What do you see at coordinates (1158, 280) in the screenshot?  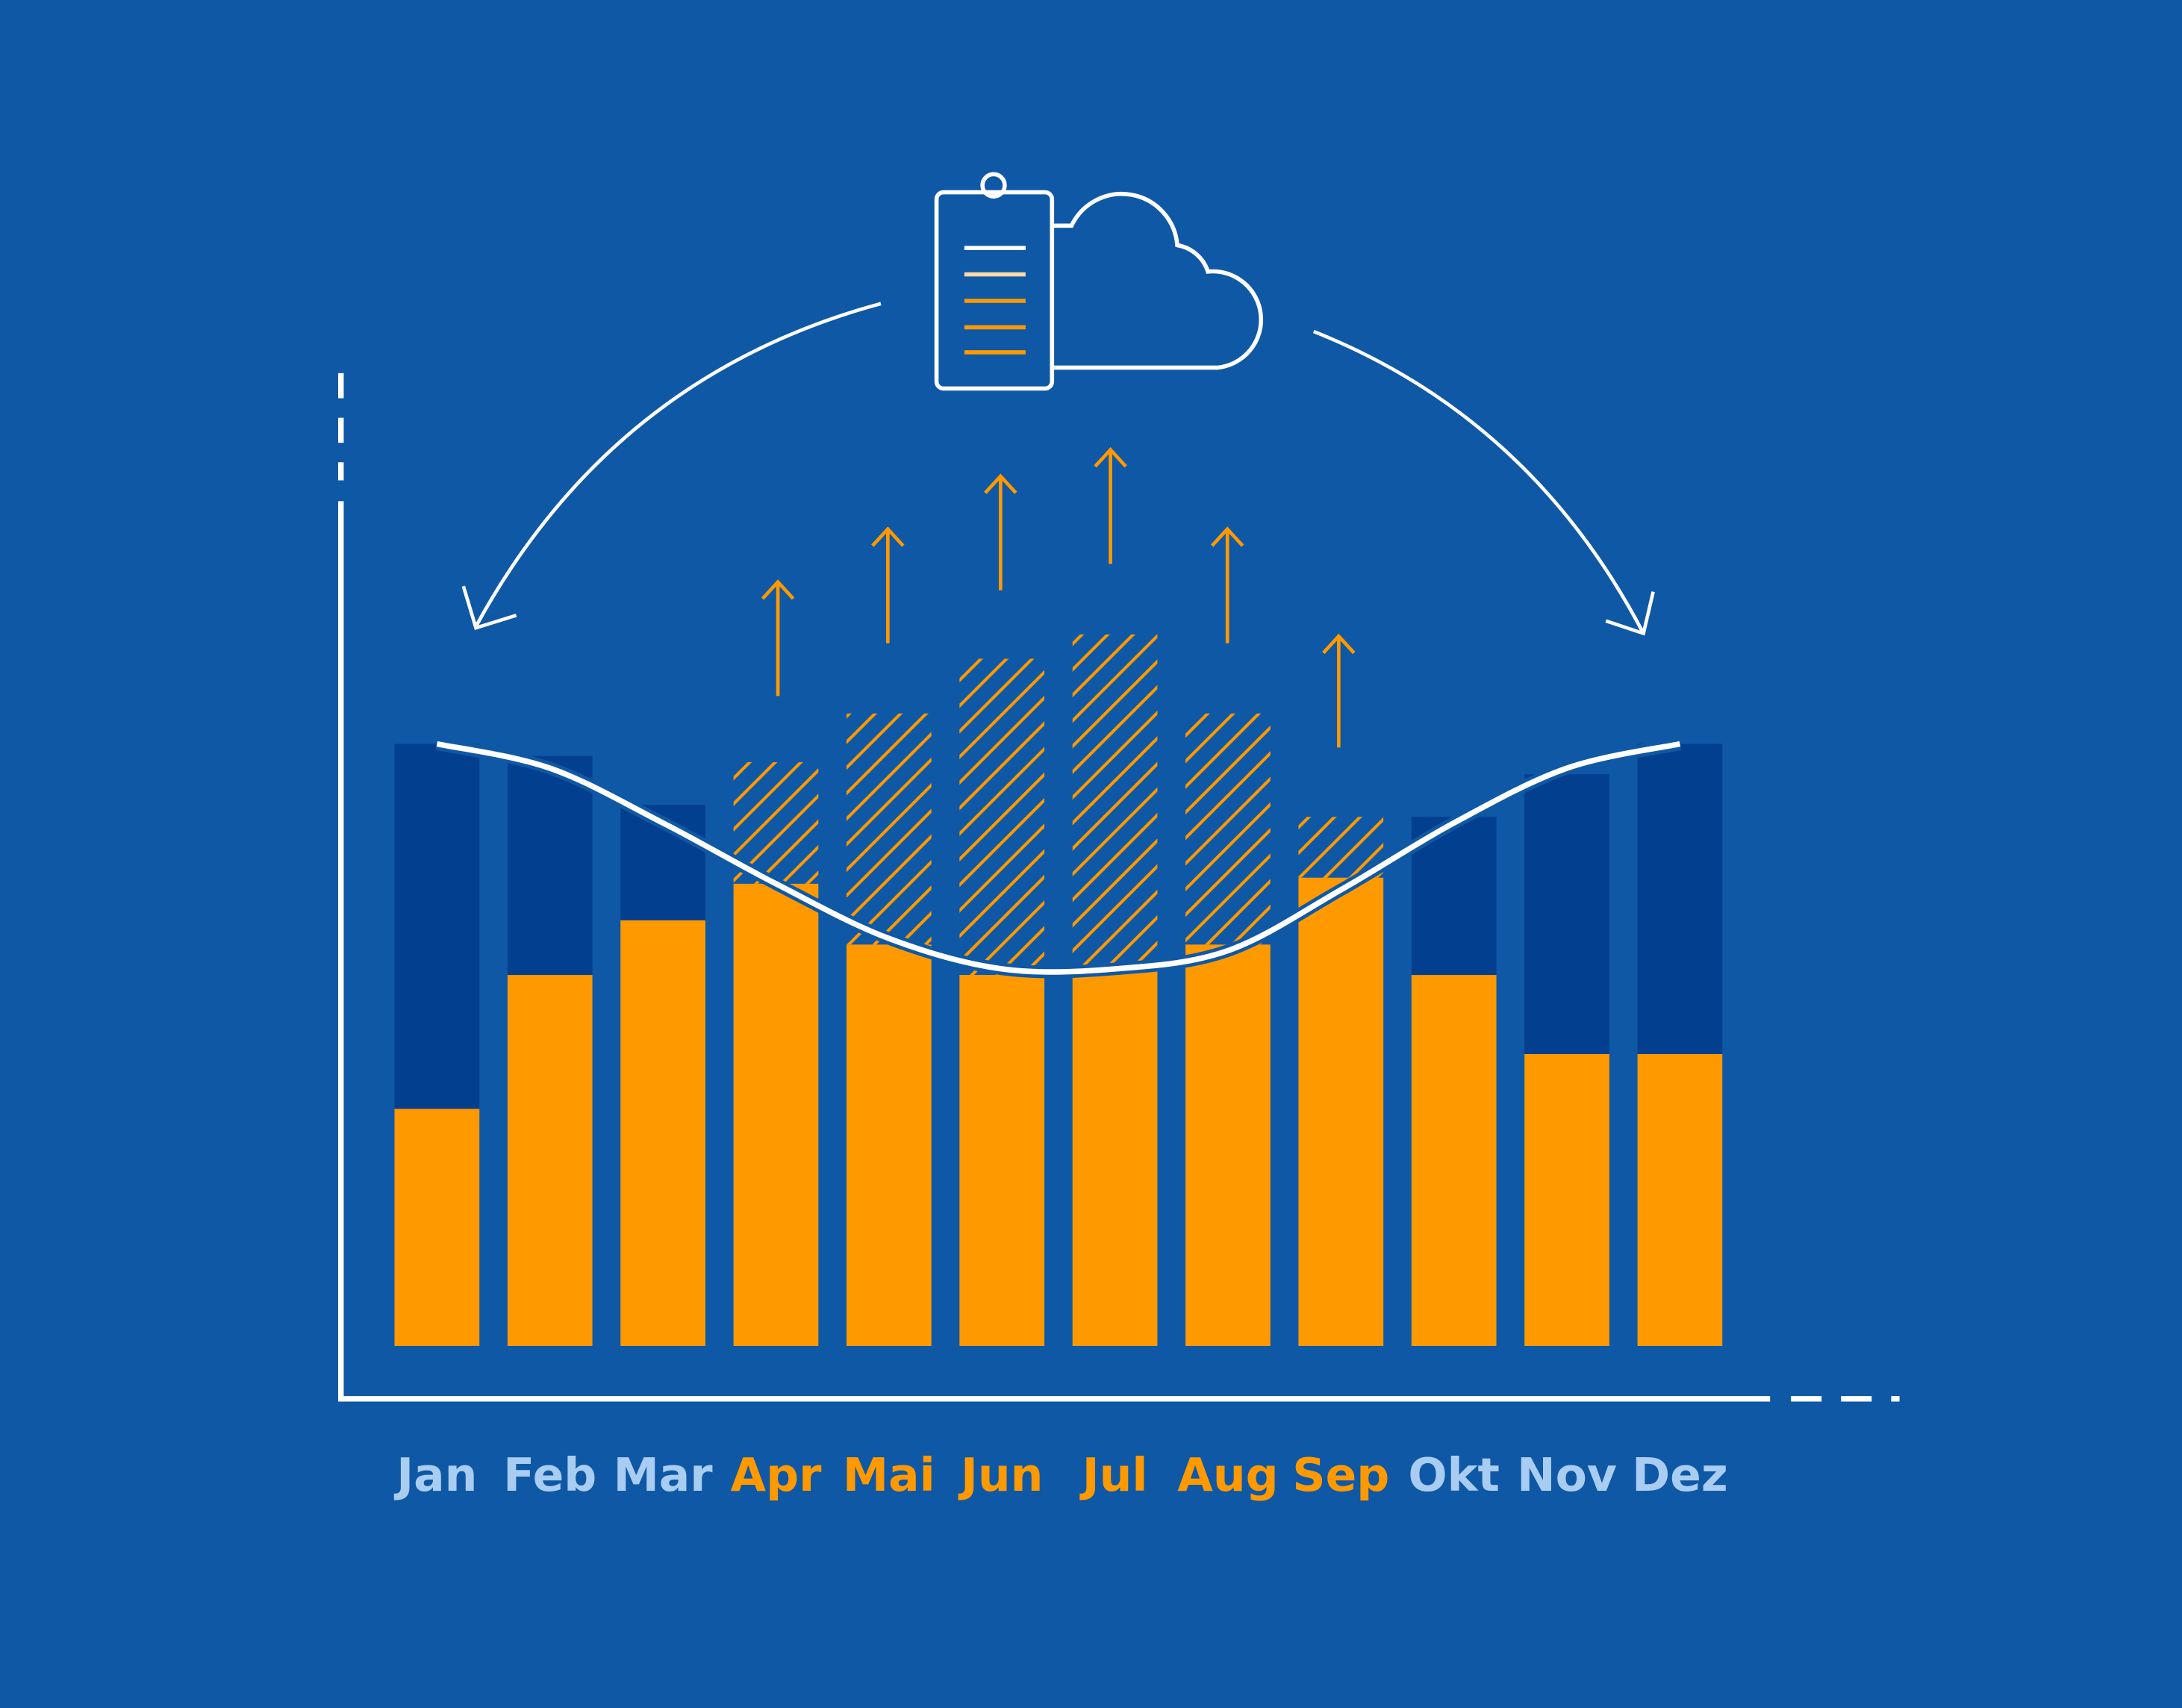 I see `cloud` at bounding box center [1158, 280].